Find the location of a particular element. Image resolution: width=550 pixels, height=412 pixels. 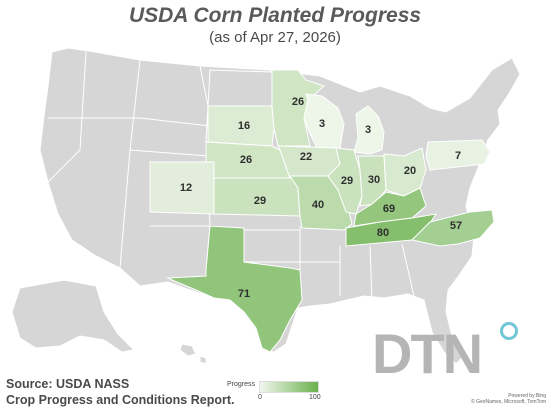

label-ne: 26 is located at coordinates (246, 160).